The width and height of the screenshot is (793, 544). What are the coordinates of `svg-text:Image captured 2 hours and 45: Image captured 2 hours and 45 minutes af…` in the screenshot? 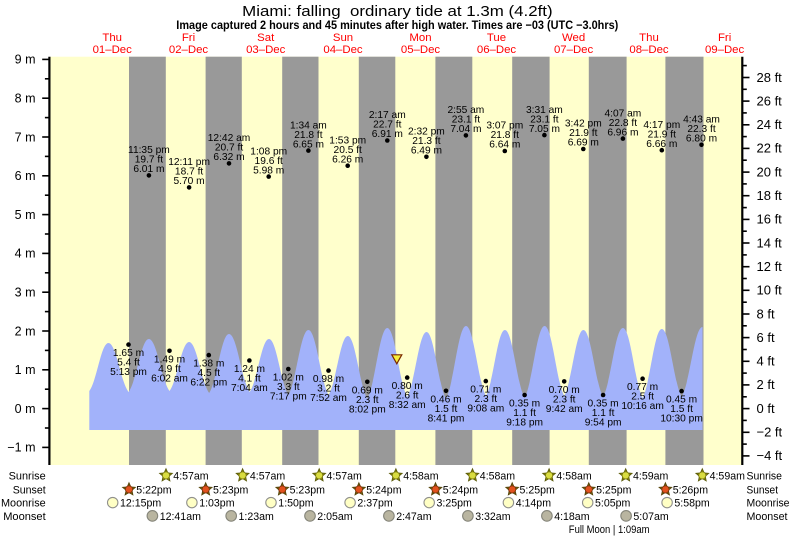 It's located at (397, 25).